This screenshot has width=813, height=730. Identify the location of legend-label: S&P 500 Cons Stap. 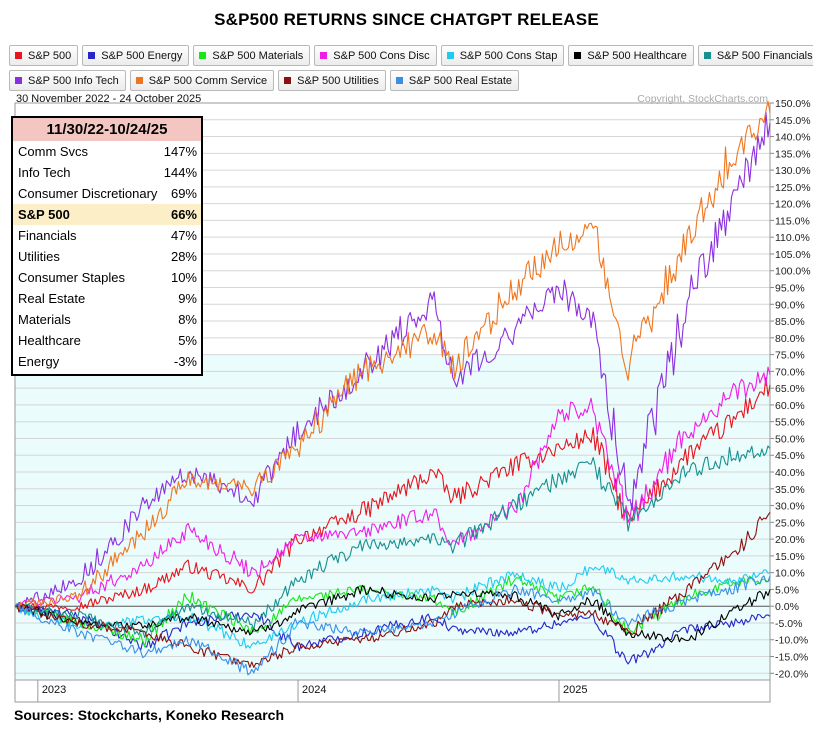
(508, 55).